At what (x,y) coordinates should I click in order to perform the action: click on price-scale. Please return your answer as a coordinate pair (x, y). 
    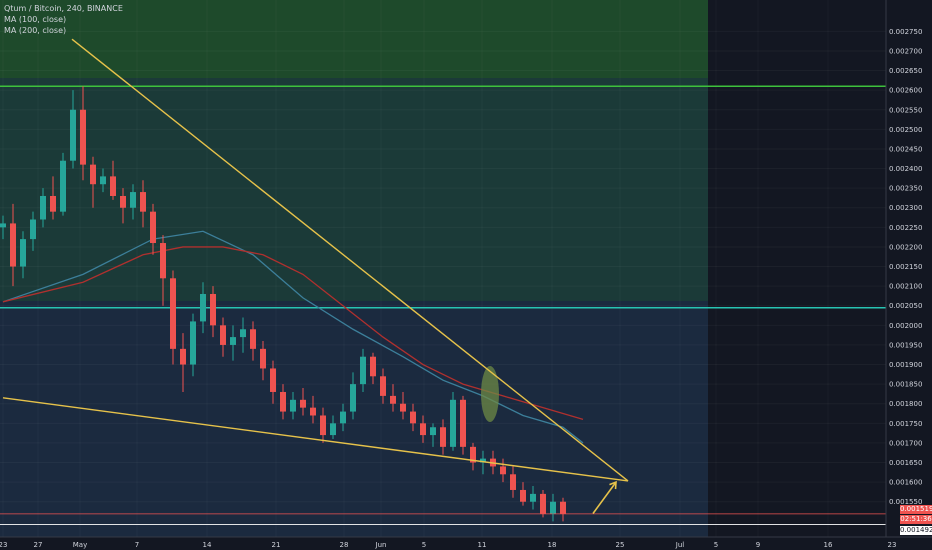
    Looking at the image, I should click on (909, 268).